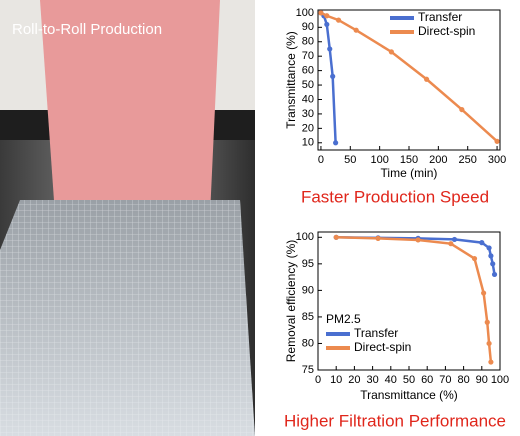  Describe the element at coordinates (468, 160) in the screenshot. I see `x-tick-label: 250` at that location.